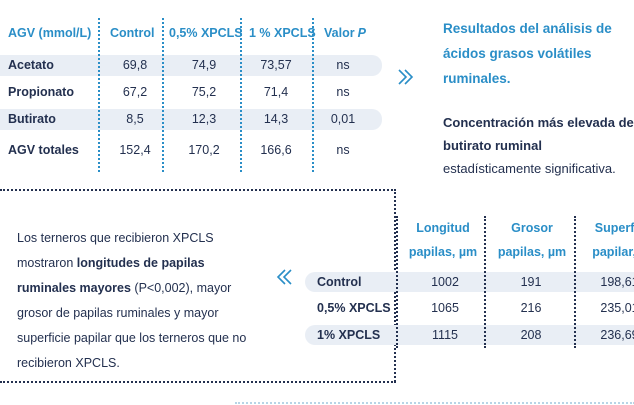 The height and width of the screenshot is (405, 634). What do you see at coordinates (445, 335) in the screenshot?
I see `cell: 1115` at bounding box center [445, 335].